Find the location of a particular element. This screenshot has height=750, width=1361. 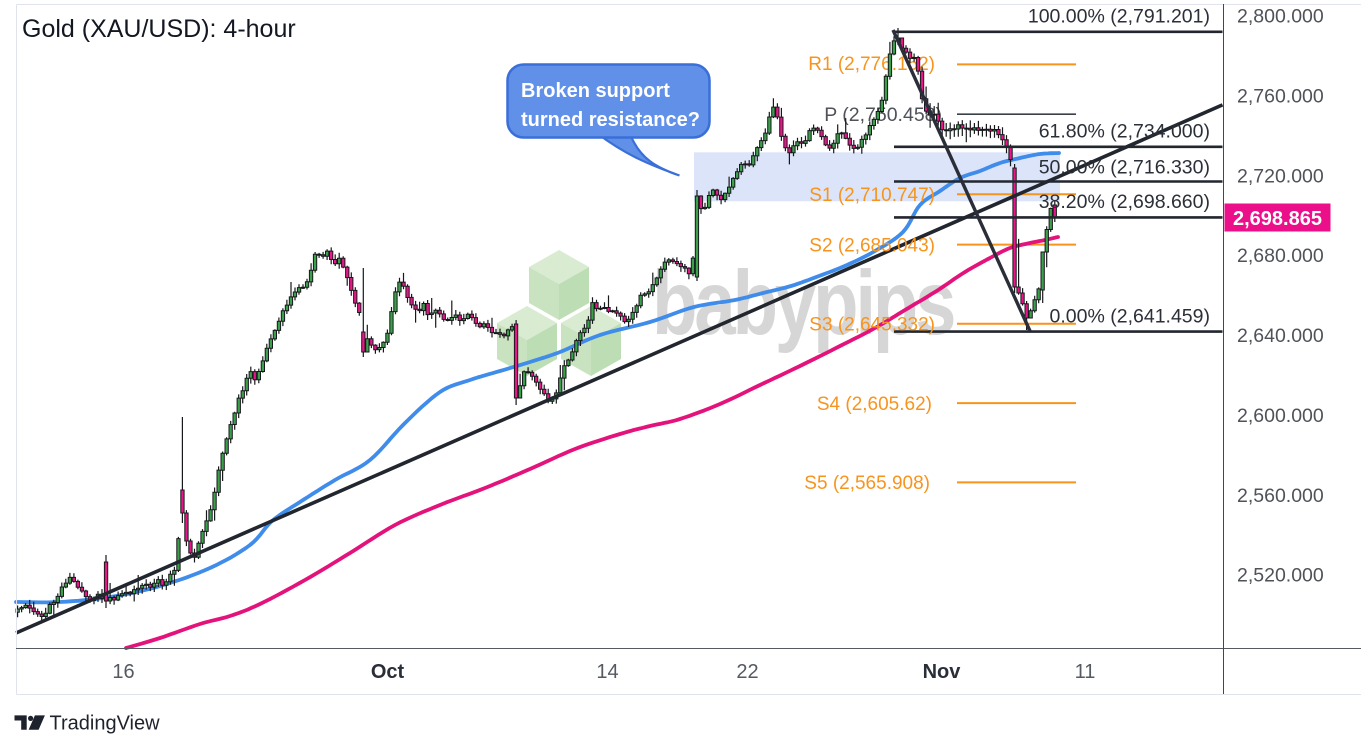

svg-text: 2,560.000 is located at coordinates (1280, 496).